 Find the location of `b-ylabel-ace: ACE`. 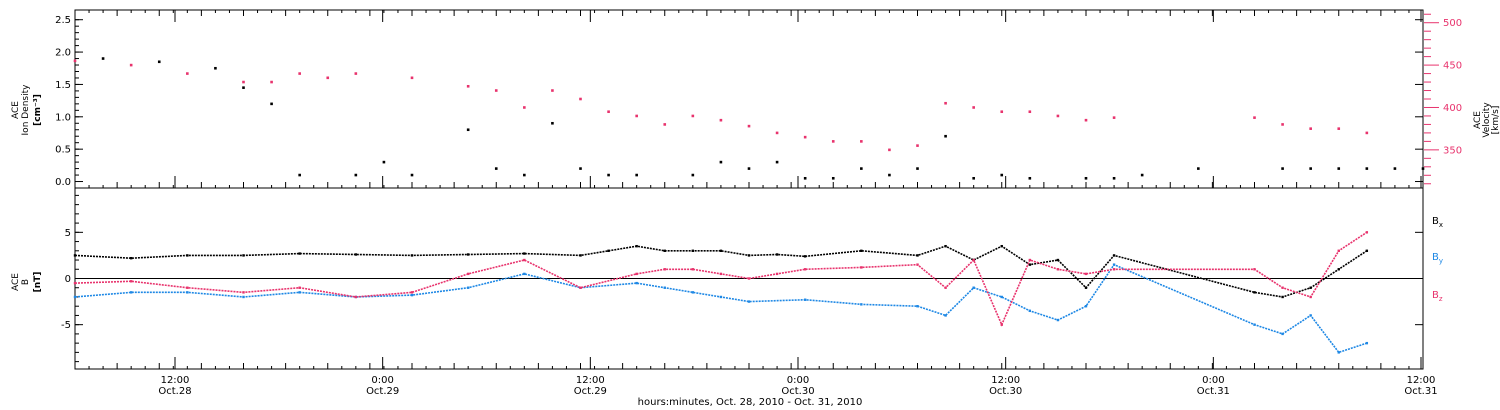

b-ylabel-ace: ACE is located at coordinates (16, 282).